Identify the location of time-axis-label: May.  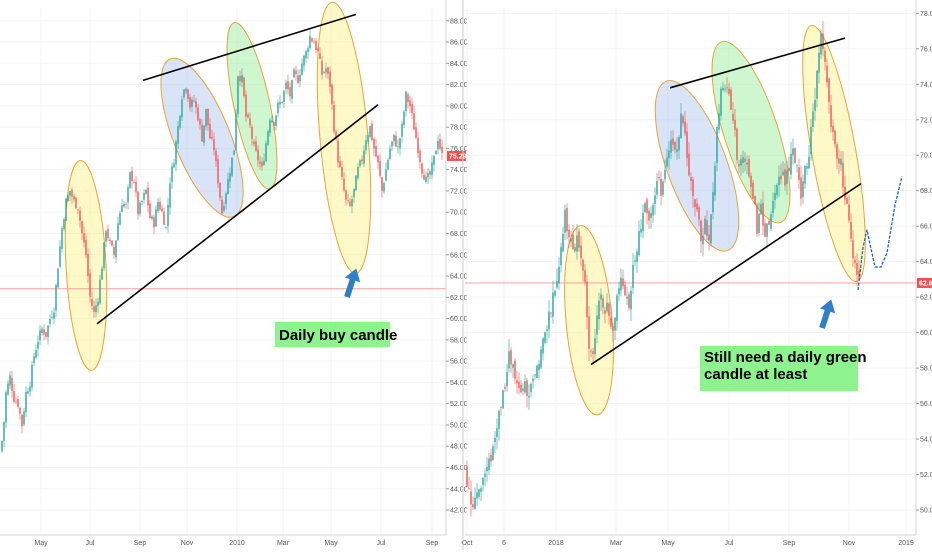
(331, 543).